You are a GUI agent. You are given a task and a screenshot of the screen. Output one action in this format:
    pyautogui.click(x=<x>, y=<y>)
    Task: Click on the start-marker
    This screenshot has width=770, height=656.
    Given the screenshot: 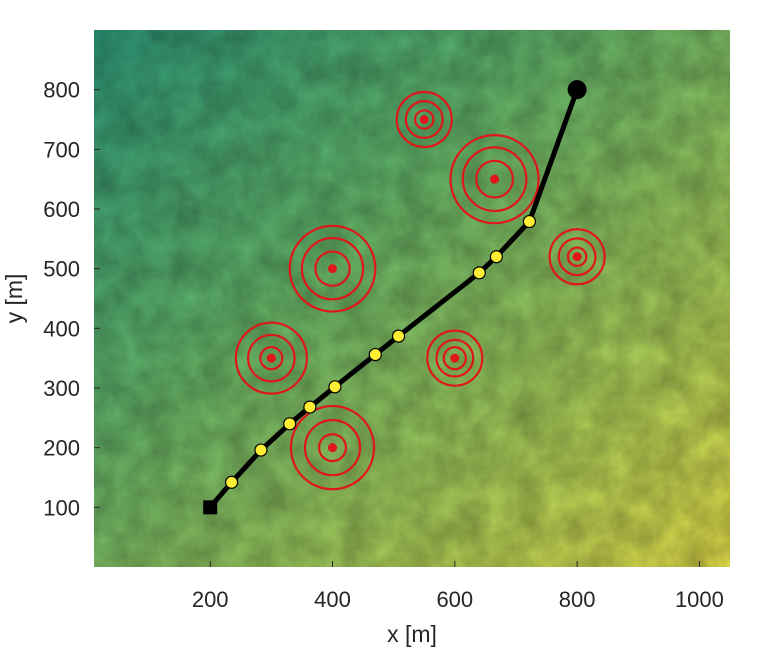 What is the action you would take?
    pyautogui.click(x=210, y=507)
    